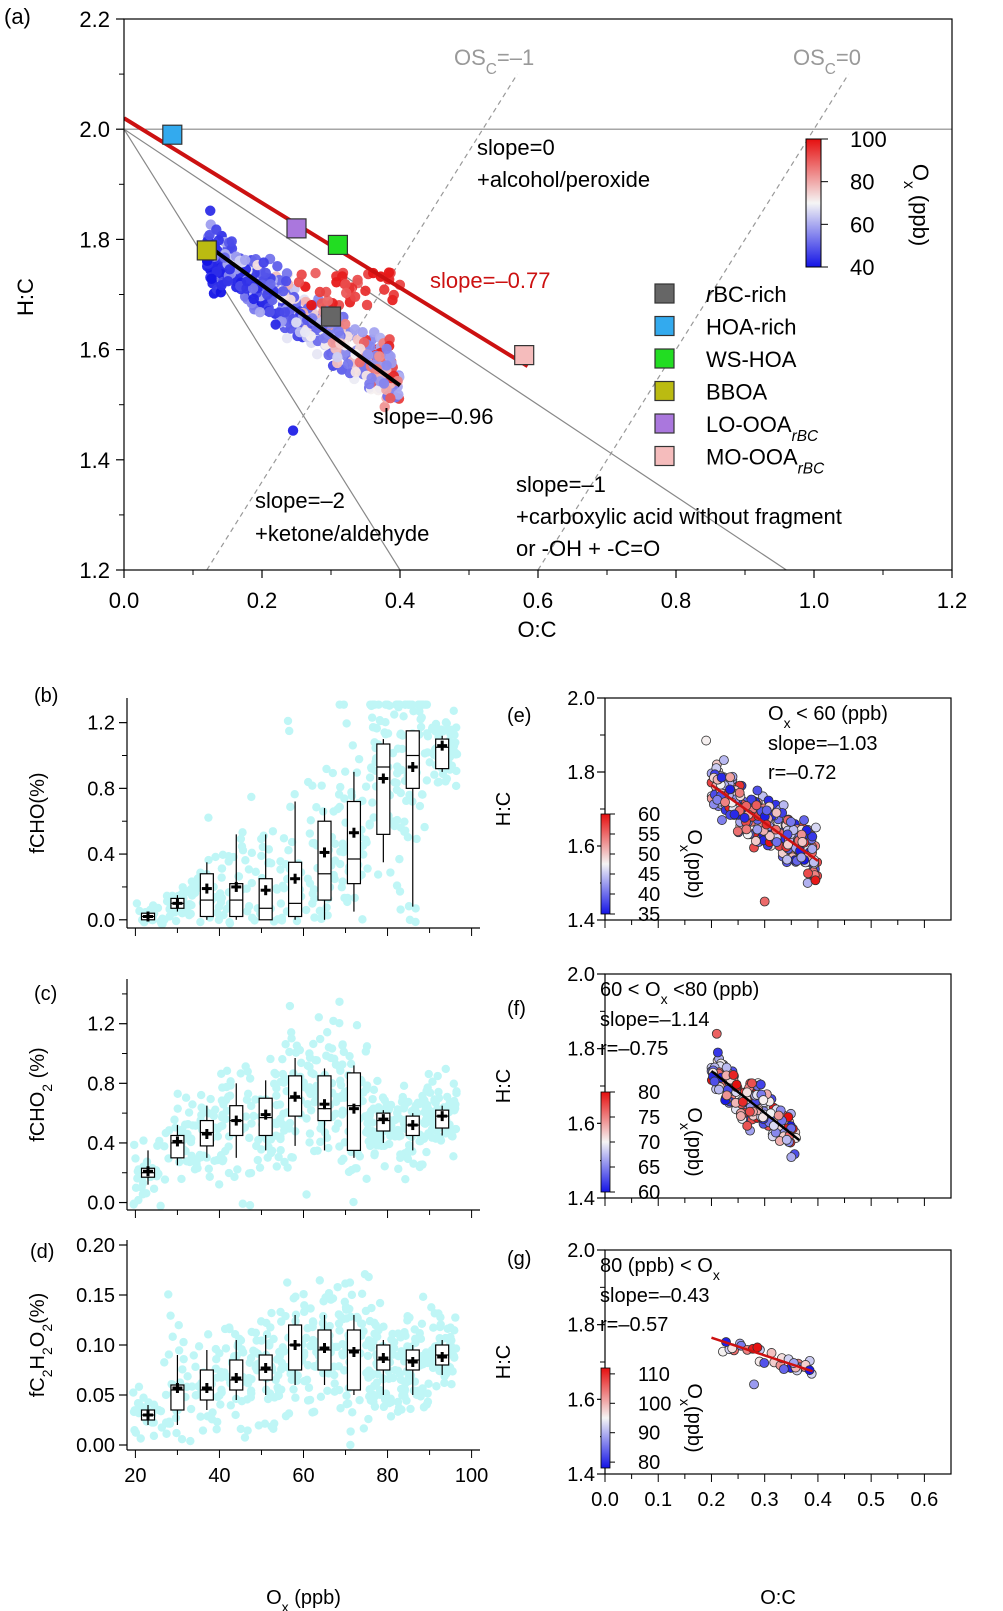  What do you see at coordinates (694, 1391) in the screenshot?
I see `colorbar-label-main: O` at bounding box center [694, 1391].